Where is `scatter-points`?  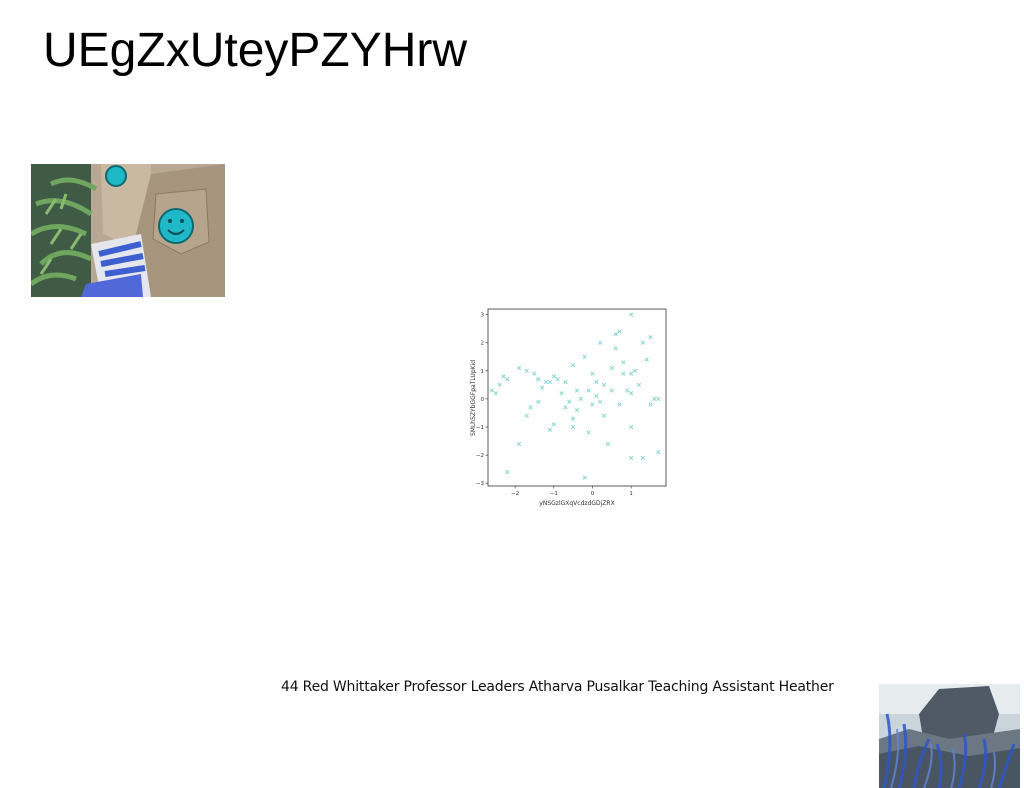 scatter-points is located at coordinates (575, 396).